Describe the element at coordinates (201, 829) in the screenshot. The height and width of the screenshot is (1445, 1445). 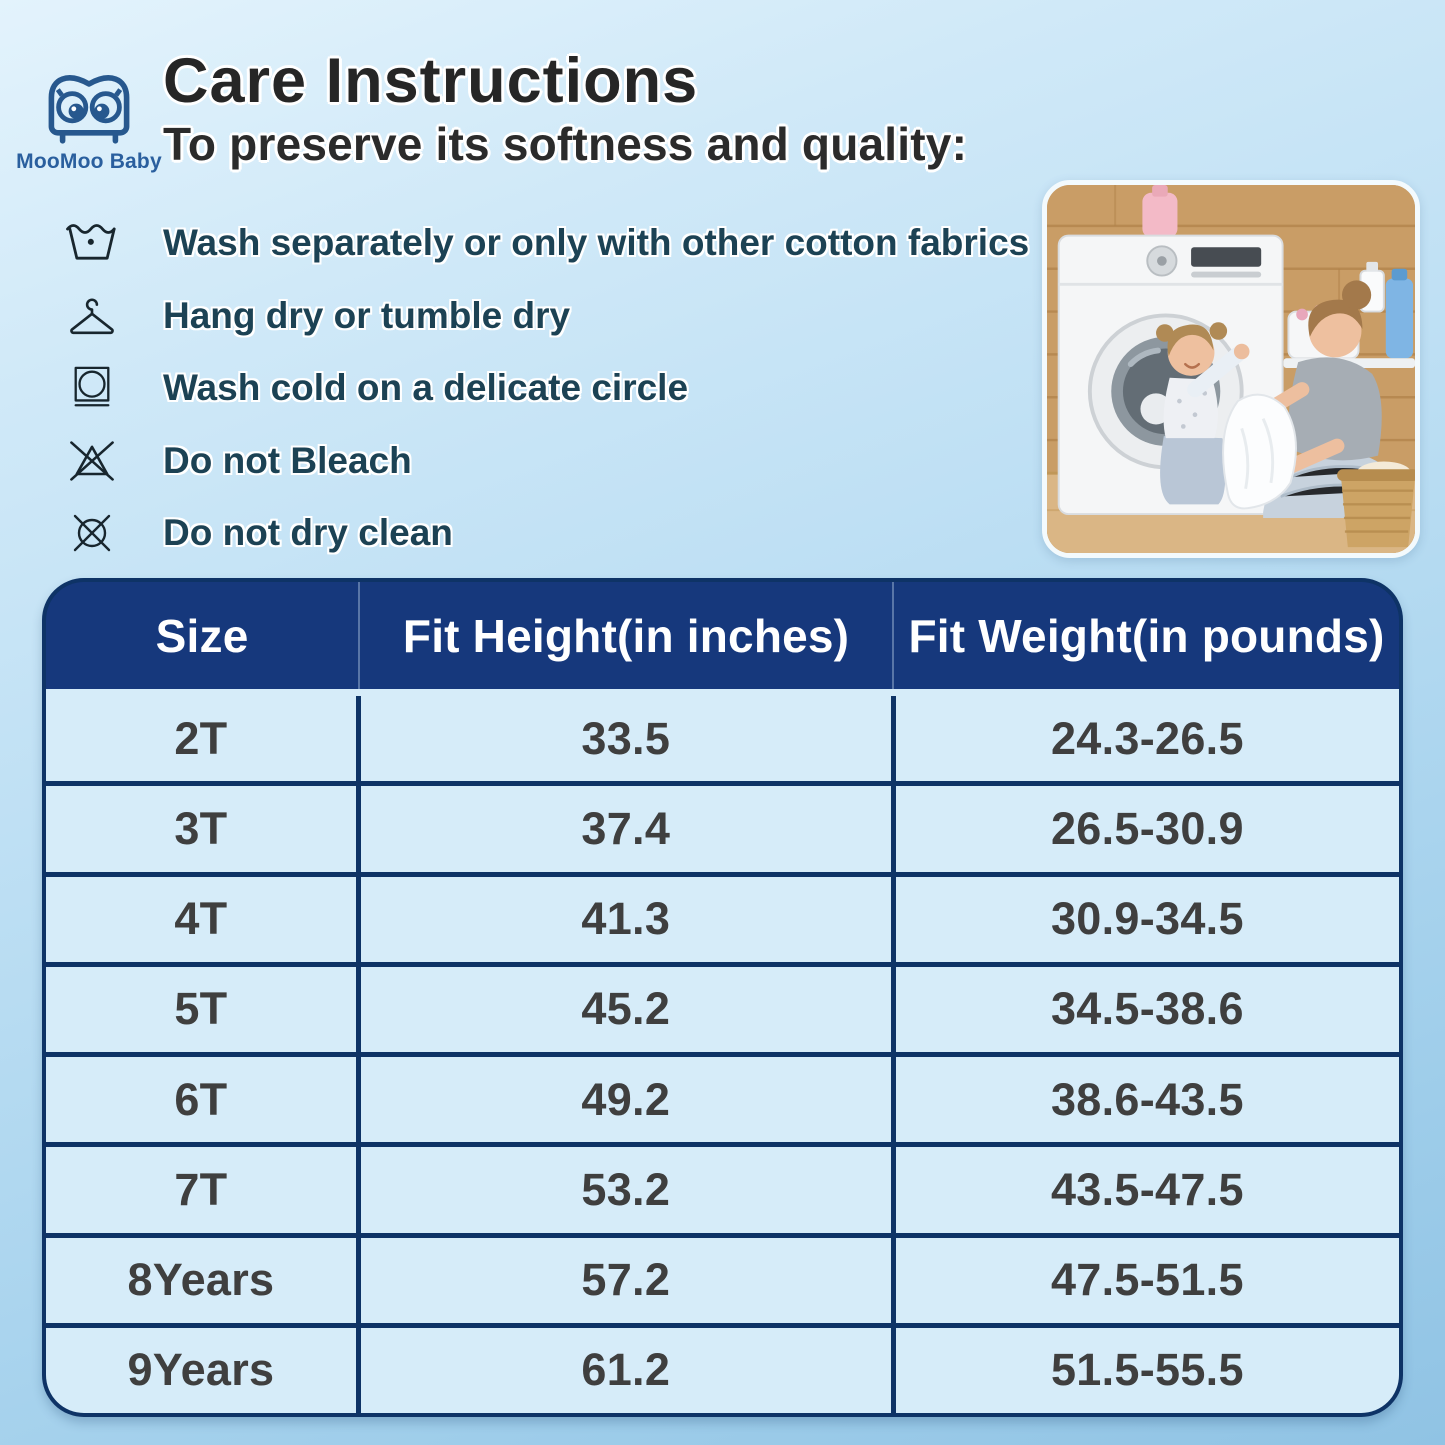
I see `cell-size: 3T` at that location.